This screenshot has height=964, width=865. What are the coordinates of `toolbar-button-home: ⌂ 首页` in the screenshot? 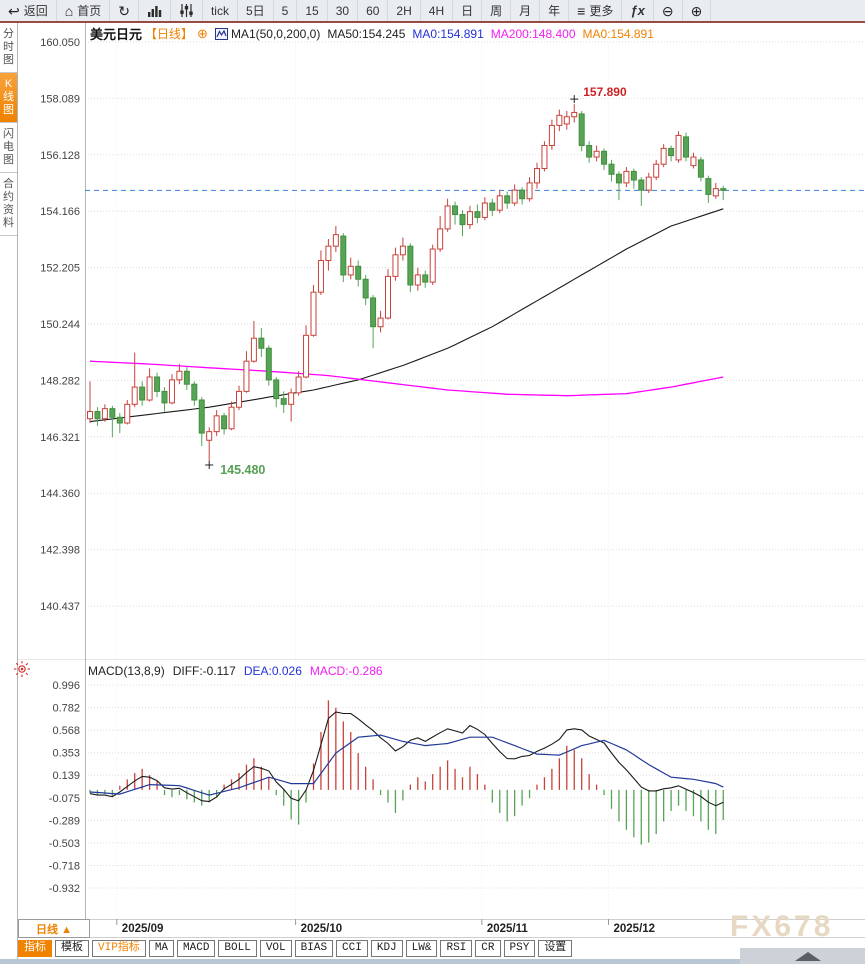 It's located at (84, 10).